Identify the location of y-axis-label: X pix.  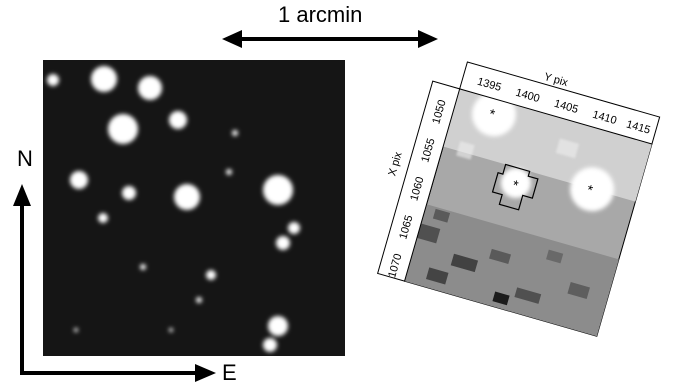
(395, 163).